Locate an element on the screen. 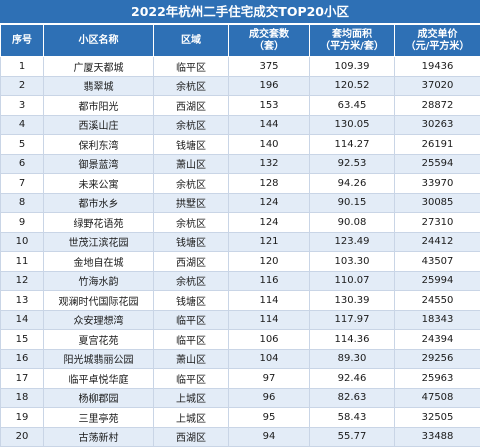 The height and width of the screenshot is (447, 480). rank-cell: 12 is located at coordinates (22, 281).